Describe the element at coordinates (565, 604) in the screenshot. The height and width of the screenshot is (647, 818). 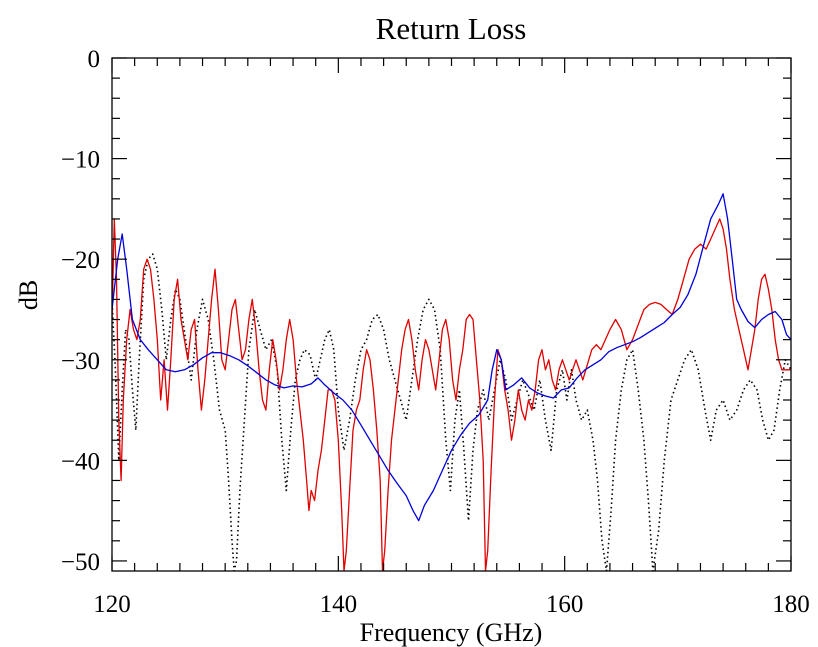
I see `x-tick-label: 160` at that location.